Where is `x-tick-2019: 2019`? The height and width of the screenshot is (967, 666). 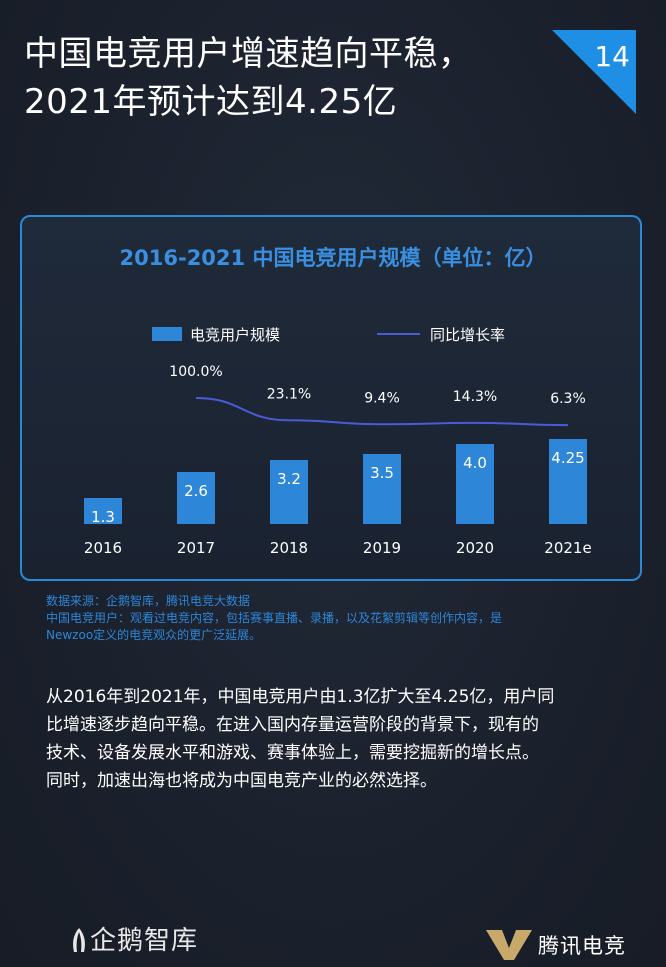 x-tick-2019: 2019 is located at coordinates (382, 548).